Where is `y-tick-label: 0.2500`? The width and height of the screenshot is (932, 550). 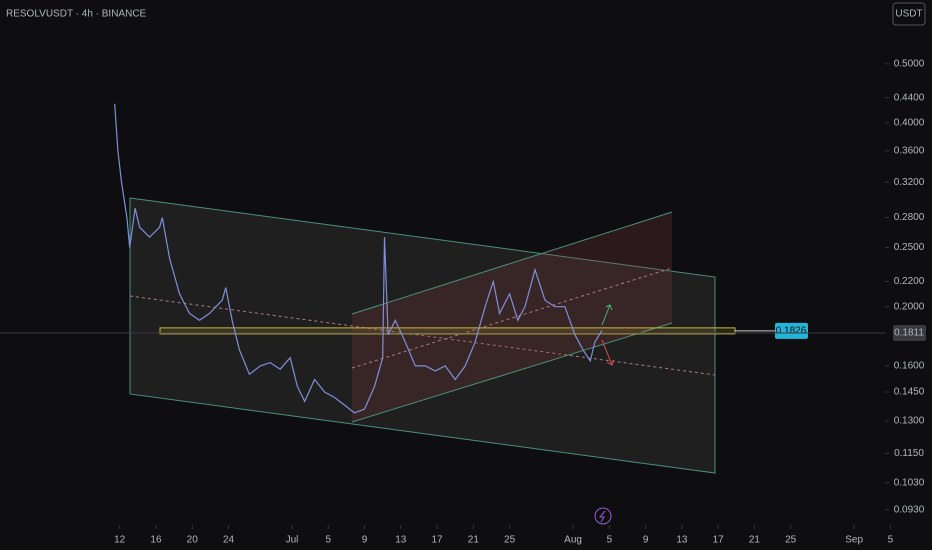 y-tick-label: 0.2500 is located at coordinates (909, 247).